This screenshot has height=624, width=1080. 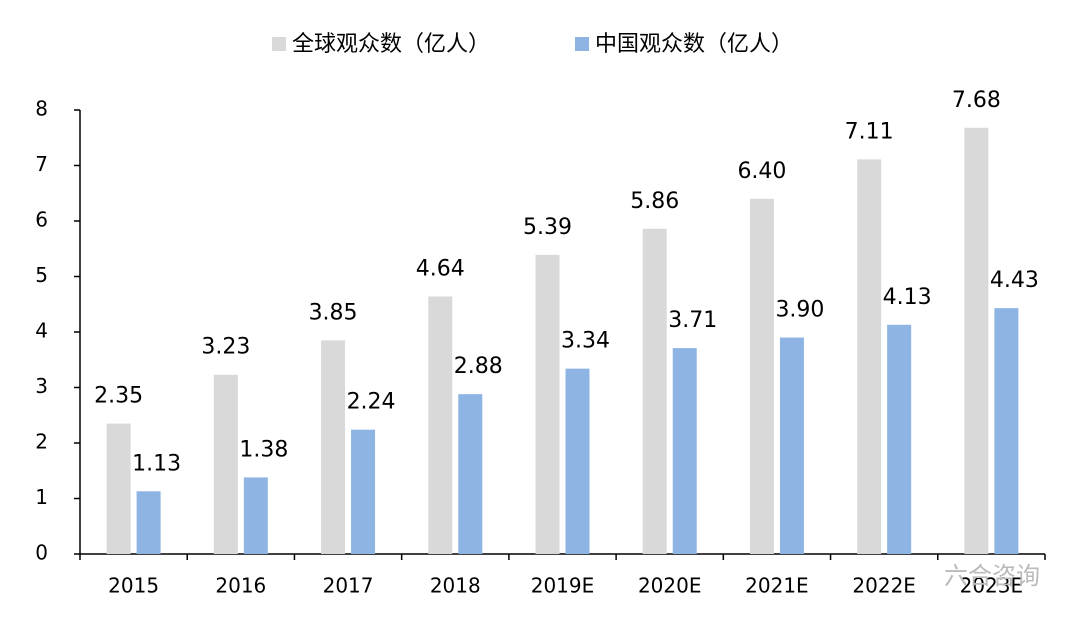 I want to click on data-label: 1.13, so click(x=156, y=463).